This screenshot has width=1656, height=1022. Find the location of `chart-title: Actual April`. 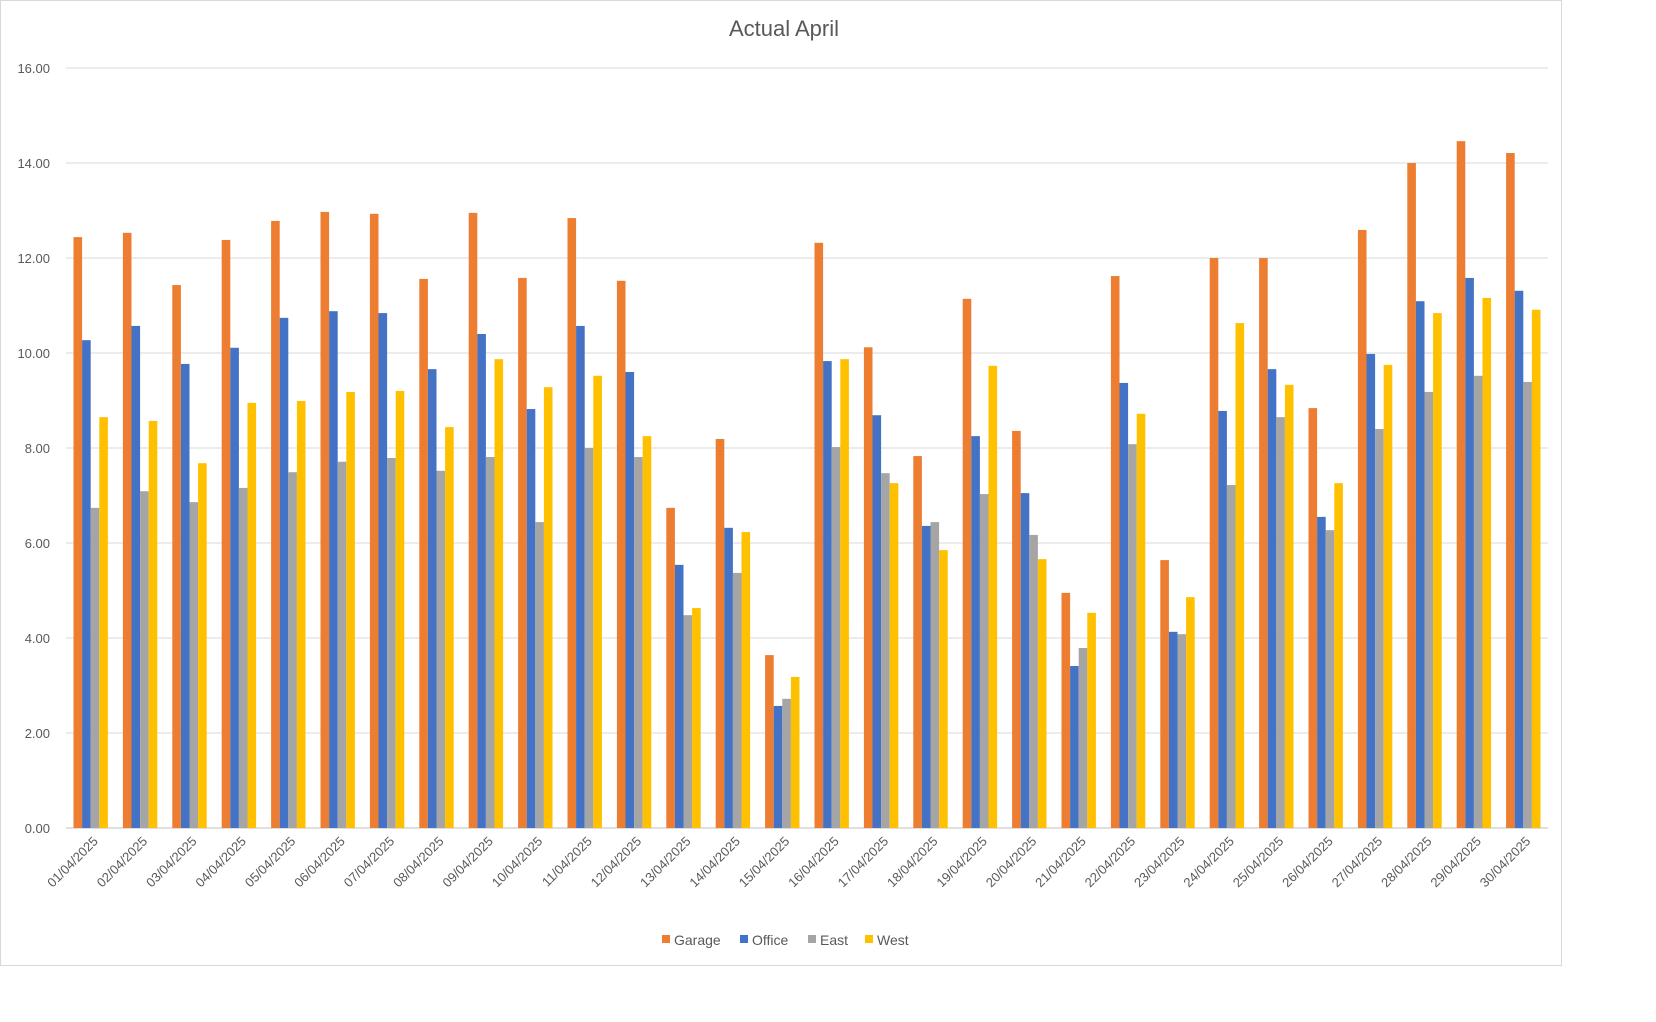

chart-title: Actual April is located at coordinates (784, 28).